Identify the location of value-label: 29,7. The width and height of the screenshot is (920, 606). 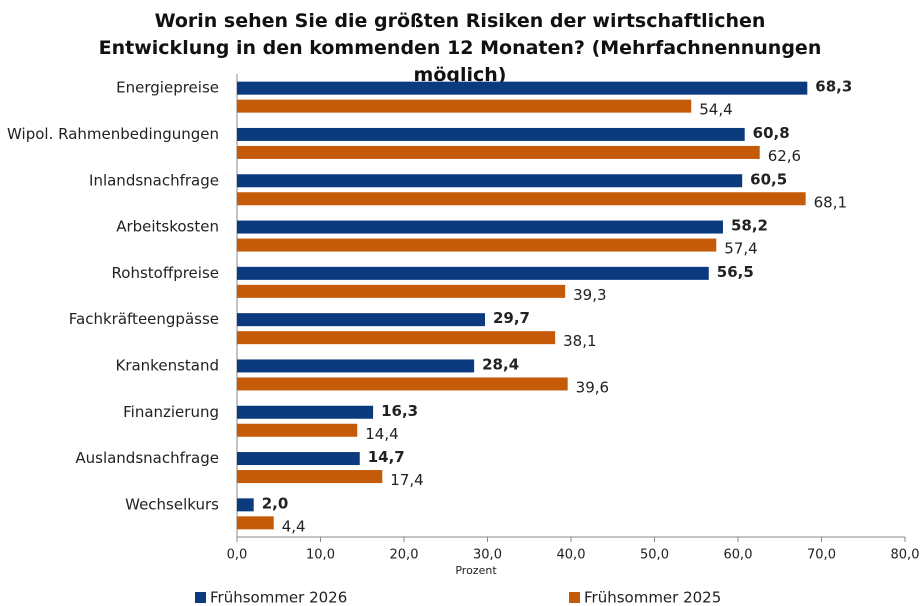
(511, 318).